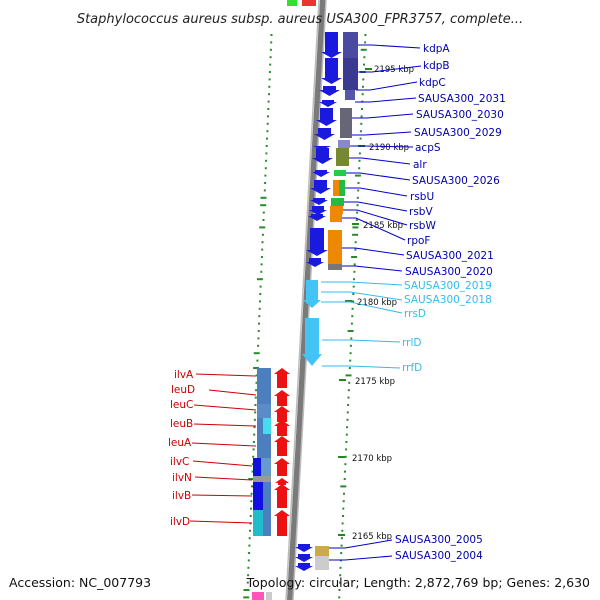  What do you see at coordinates (282, 428) in the screenshot?
I see `gene-arrow-leuB` at bounding box center [282, 428].